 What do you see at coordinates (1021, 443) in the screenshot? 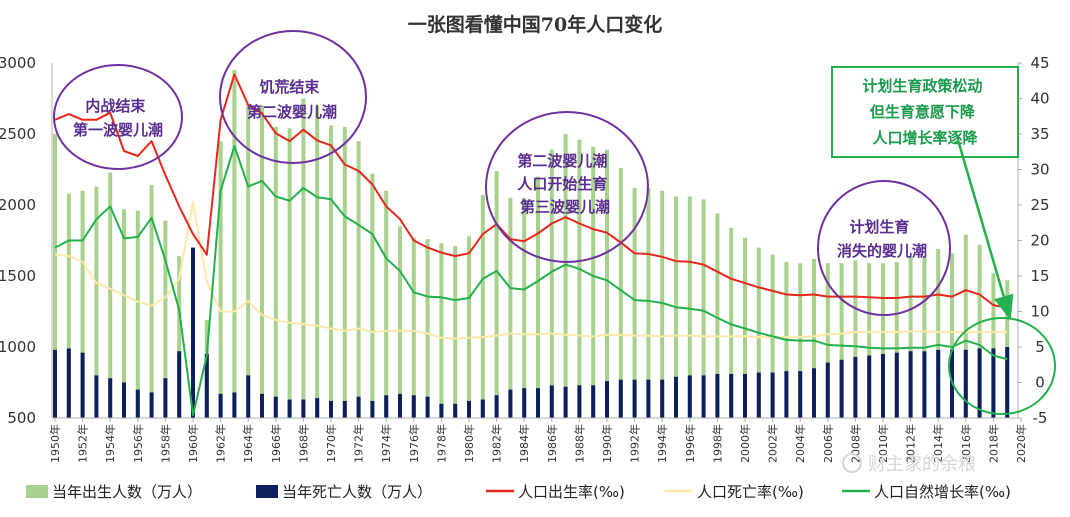
I see `x-tick-label: 2020年` at bounding box center [1021, 443].